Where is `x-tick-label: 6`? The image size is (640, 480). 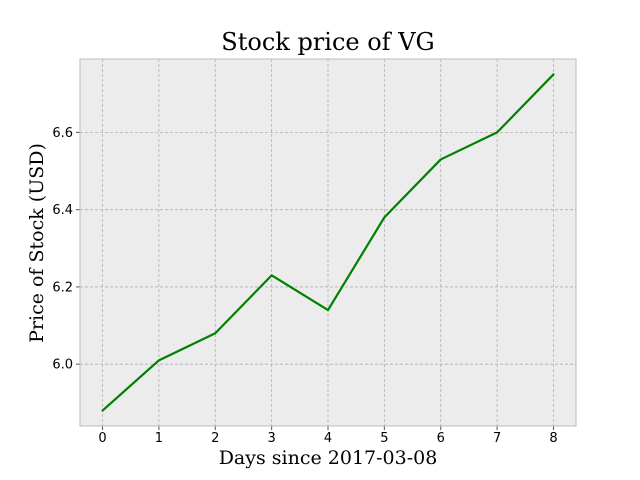 x-tick-label: 6 is located at coordinates (441, 438).